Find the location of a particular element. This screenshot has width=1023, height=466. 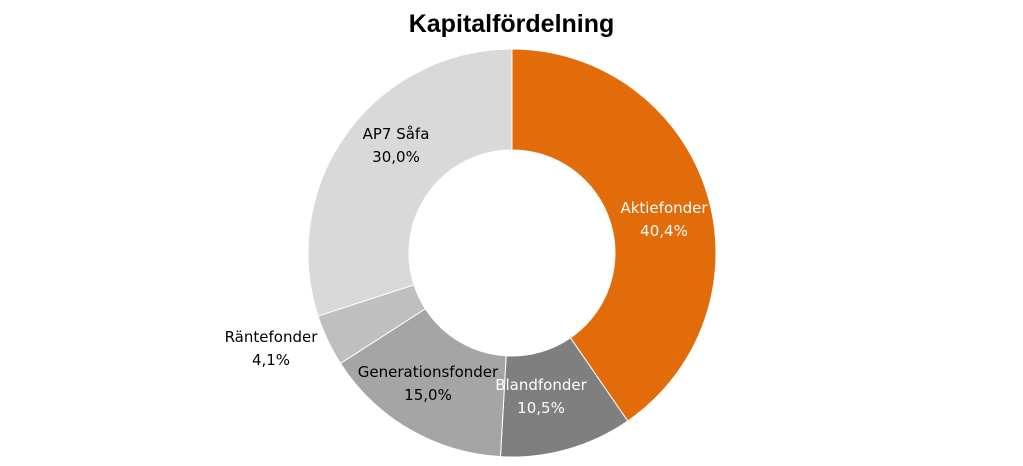

slice-generationsfonder is located at coordinates (423, 383).